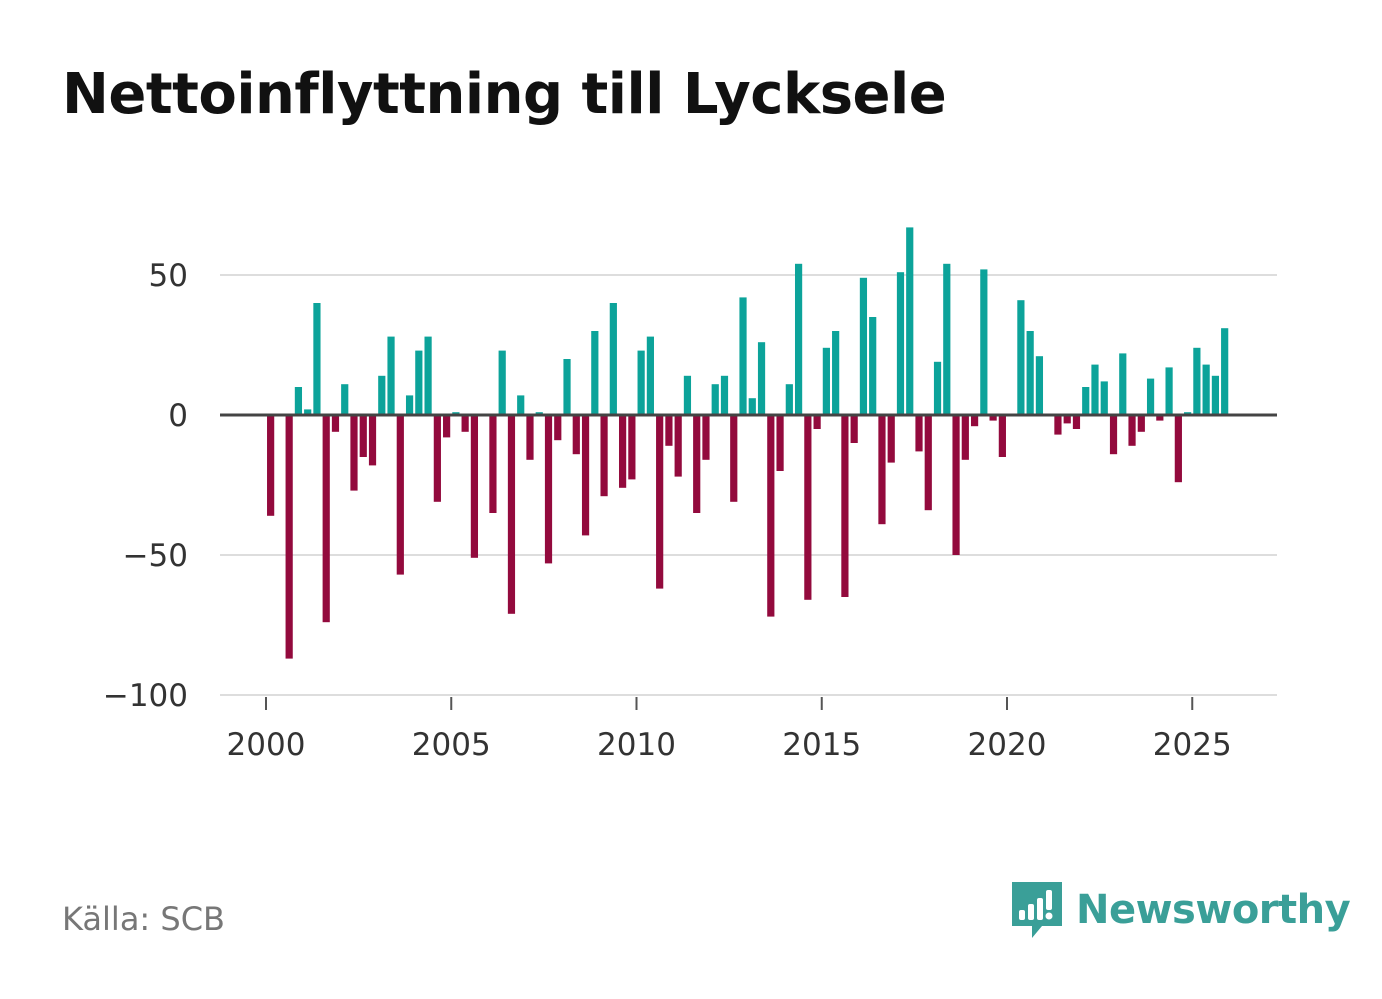 The width and height of the screenshot is (1382, 999). What do you see at coordinates (1037, 910) in the screenshot?
I see `newsworthy-logo-icon` at bounding box center [1037, 910].